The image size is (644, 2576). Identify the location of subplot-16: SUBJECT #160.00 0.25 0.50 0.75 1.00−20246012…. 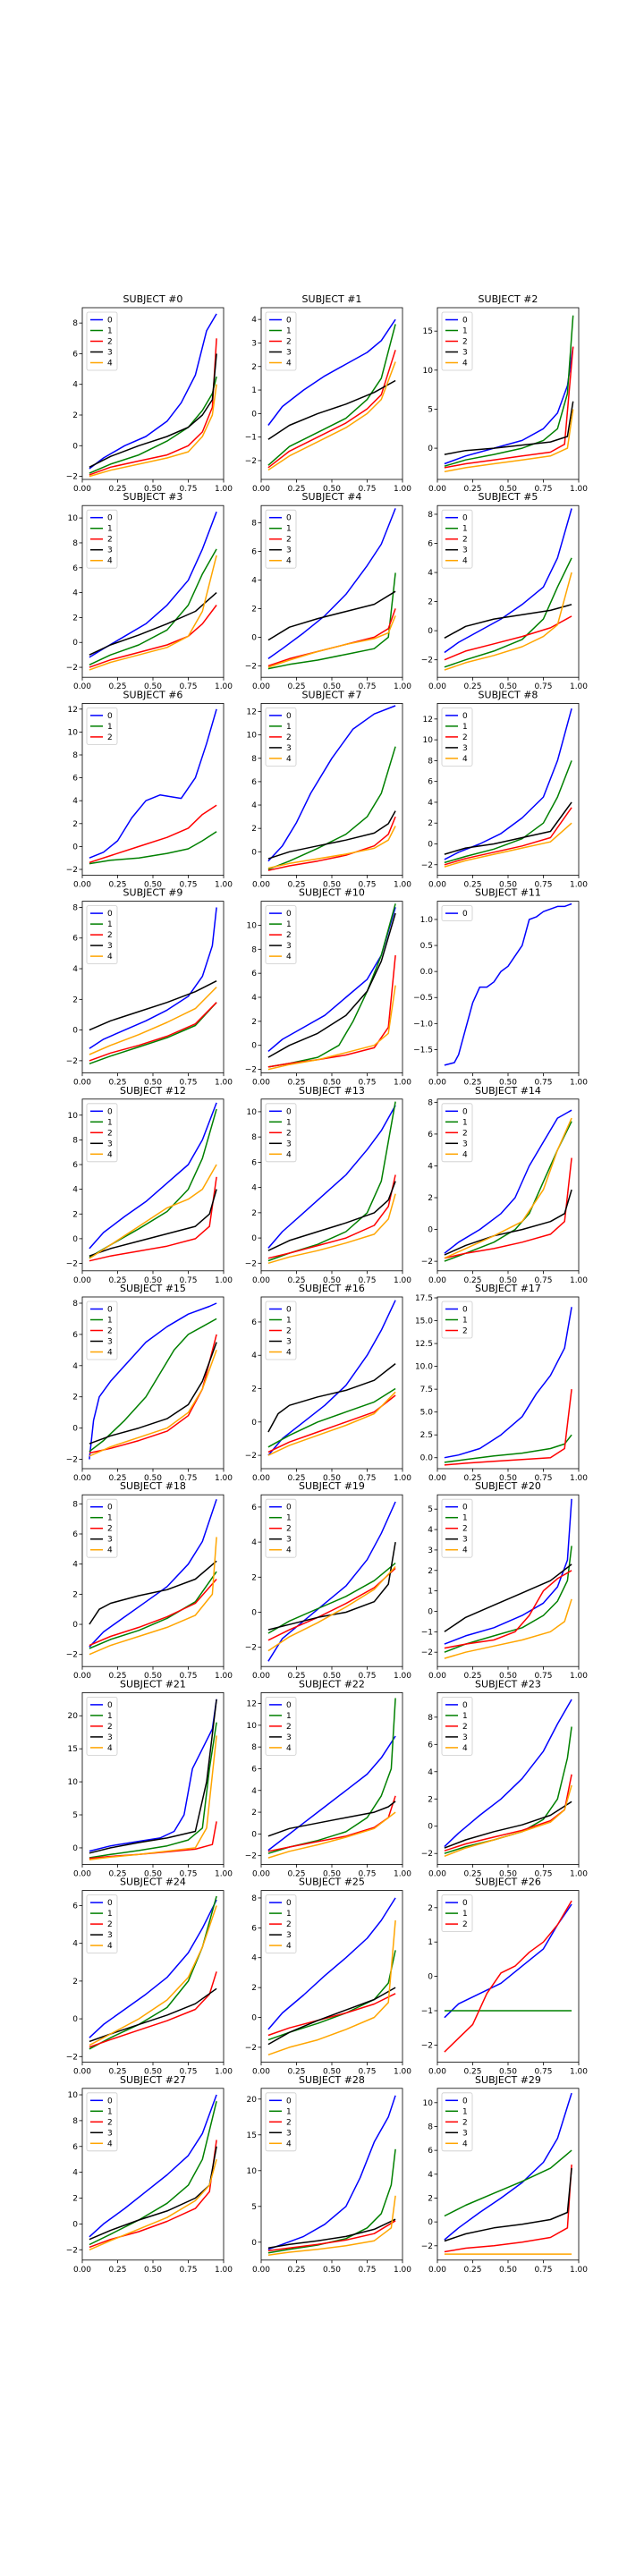
(328, 1383).